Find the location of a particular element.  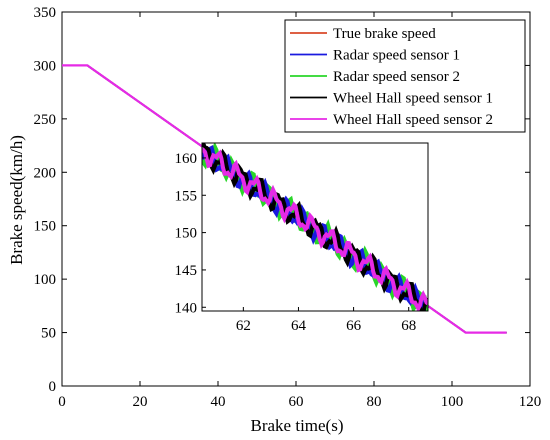

inset-y-tick-label: 160 is located at coordinates (186, 159).